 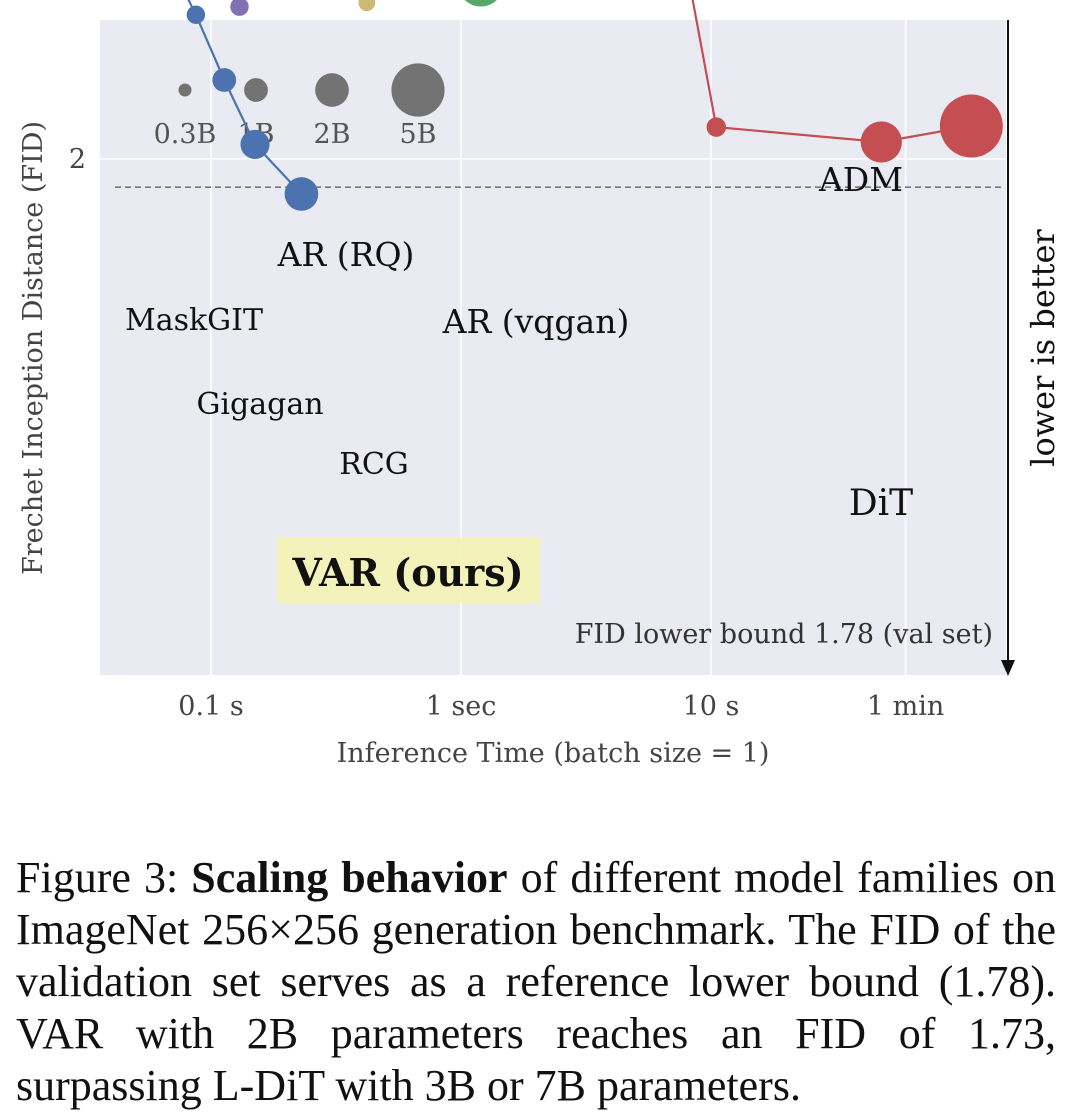 What do you see at coordinates (33, 348) in the screenshot?
I see `y-axis-title: Frechet Inception Distance (FID)` at bounding box center [33, 348].